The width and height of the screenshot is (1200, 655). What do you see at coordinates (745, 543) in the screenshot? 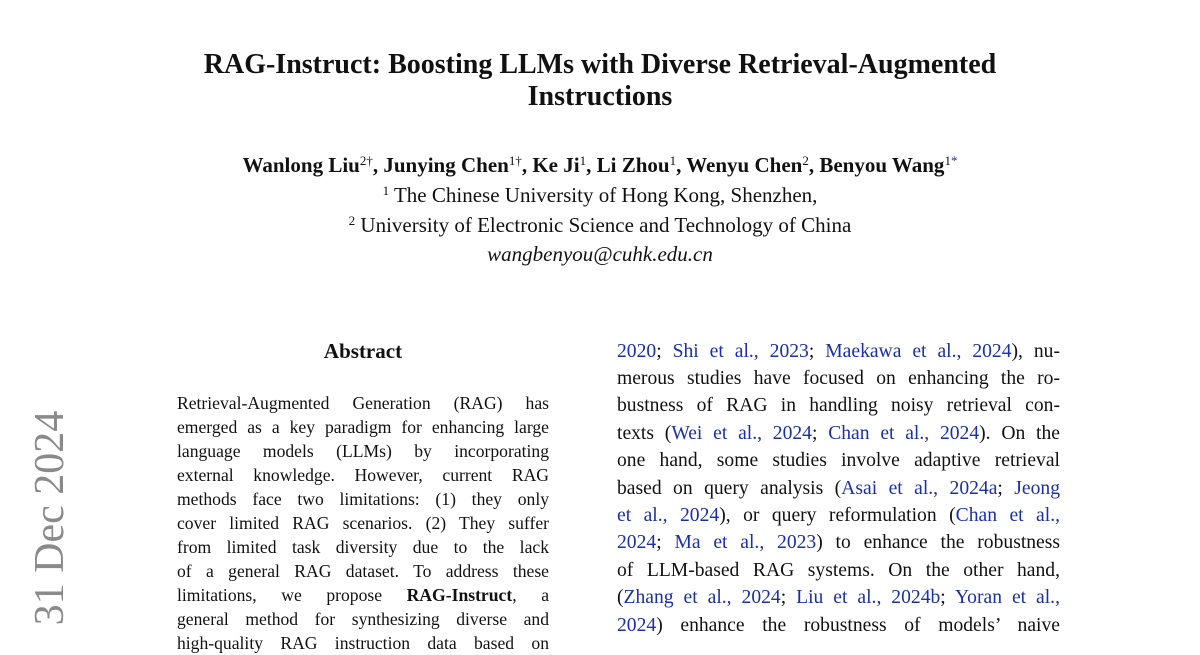
I see `citation-link: Ma et al., 2023` at bounding box center [745, 543].